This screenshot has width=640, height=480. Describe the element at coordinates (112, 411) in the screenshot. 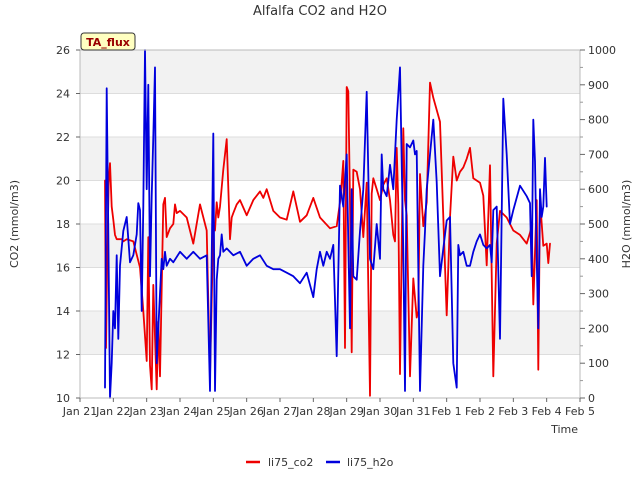

I see `x-tick-label: Jan 22` at that location.